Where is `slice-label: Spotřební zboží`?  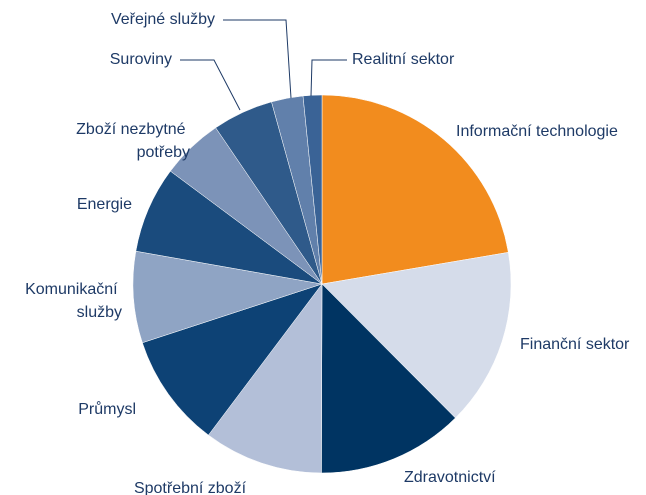
slice-label: Spotřební zboží is located at coordinates (190, 487).